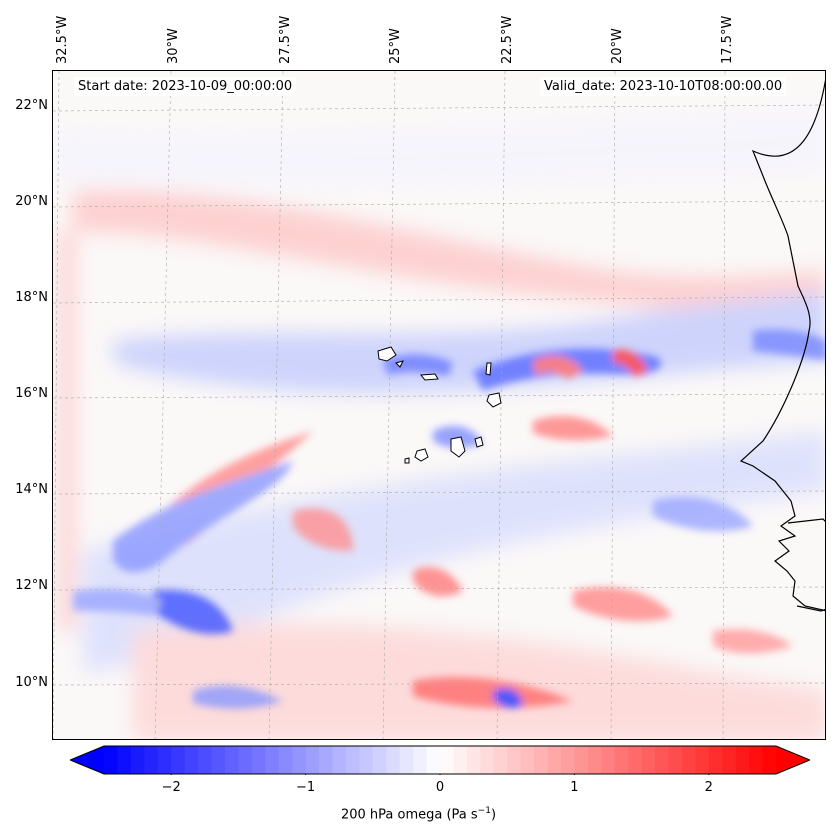  Describe the element at coordinates (507, 39) in the screenshot. I see `lon-label: 22.5°W` at that location.